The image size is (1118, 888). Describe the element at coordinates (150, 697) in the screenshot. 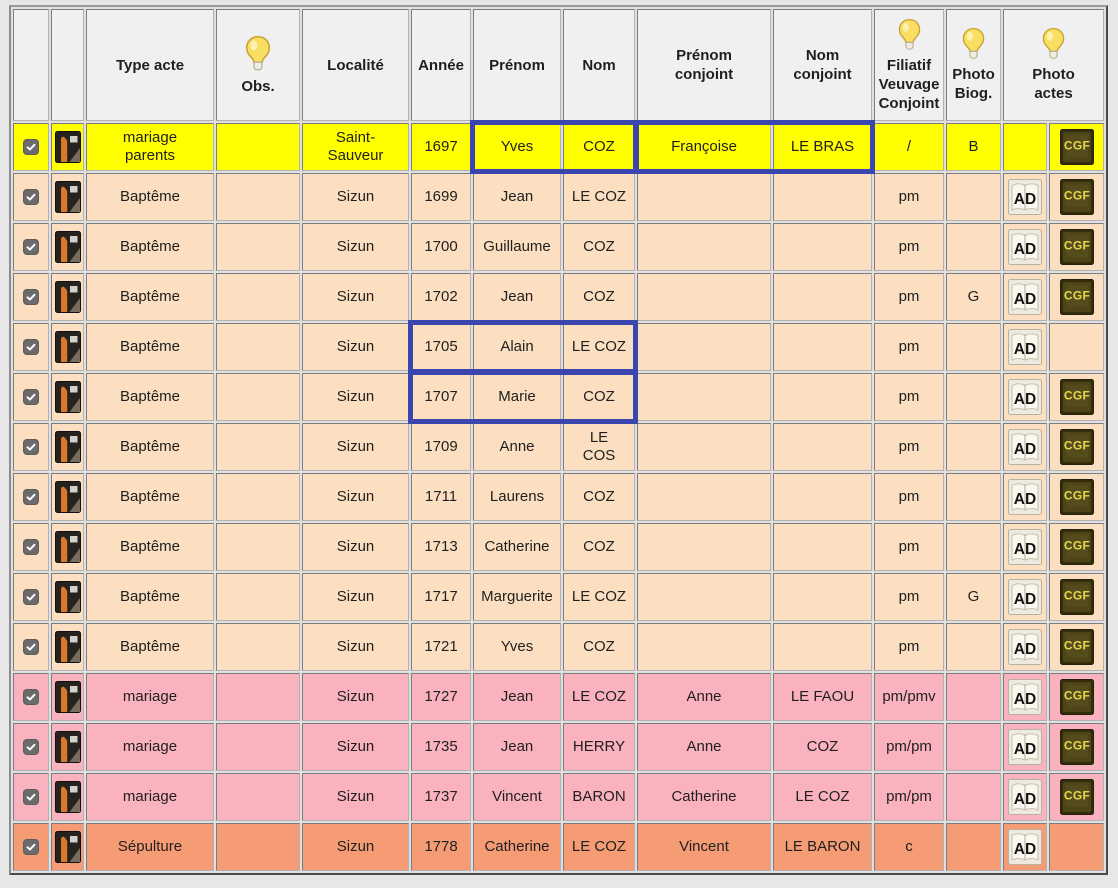

I see `cell-type-acte: mariage` at that location.